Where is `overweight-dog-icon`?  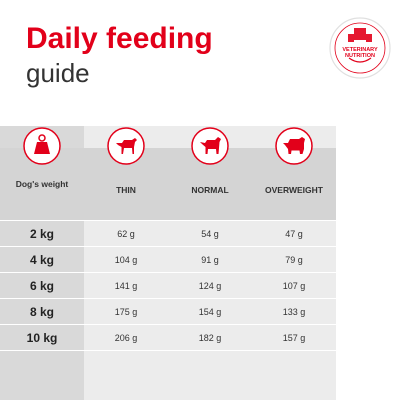
overweight-dog-icon is located at coordinates (294, 146).